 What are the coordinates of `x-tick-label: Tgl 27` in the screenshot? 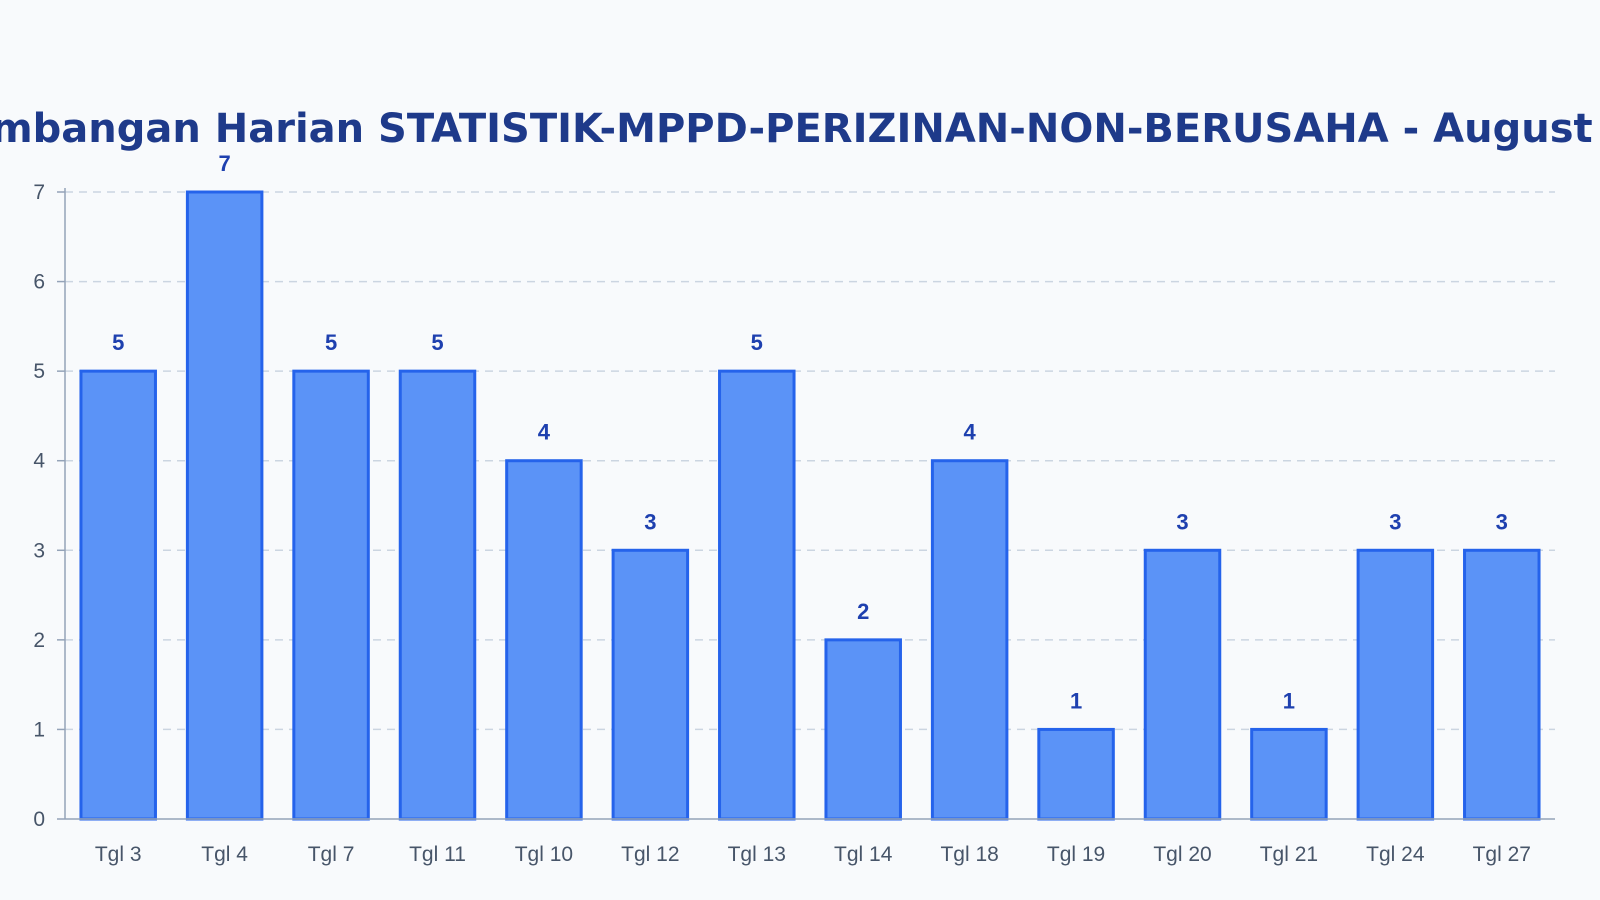 It's located at (1502, 854).